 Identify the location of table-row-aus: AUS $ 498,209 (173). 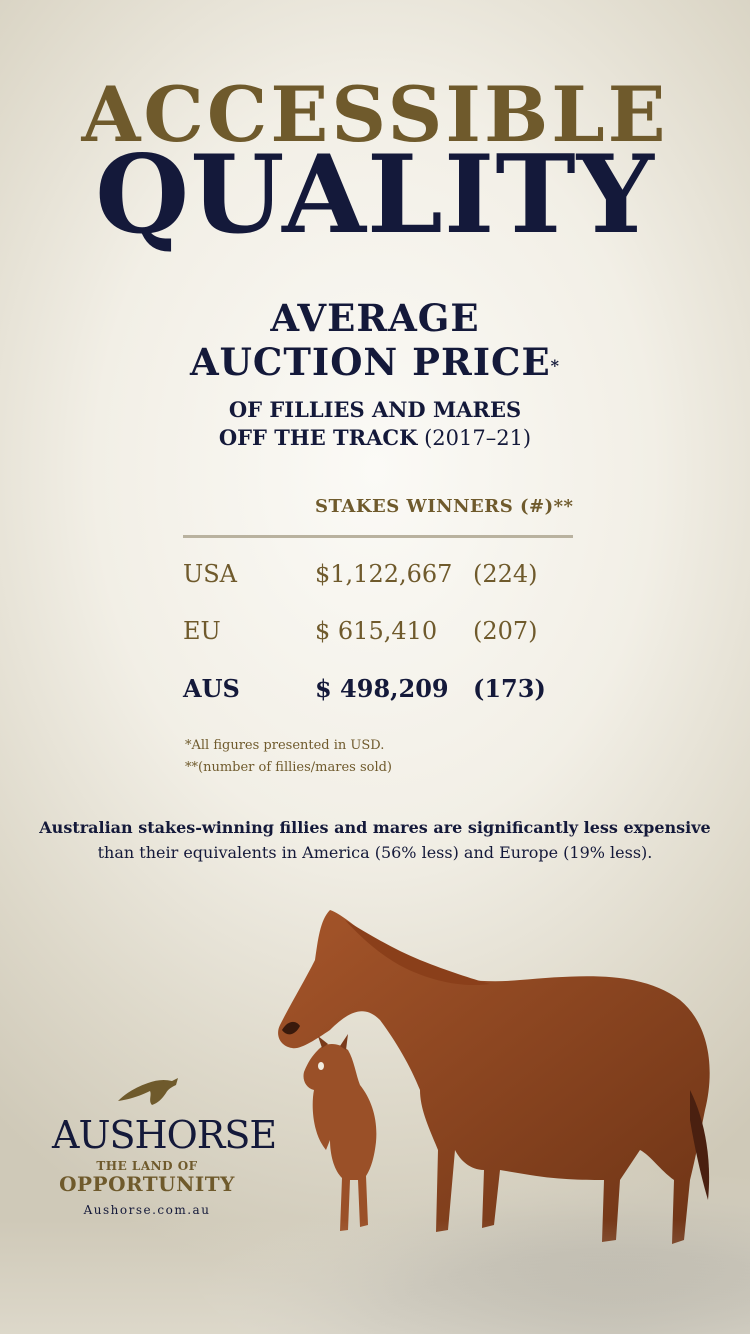
(383, 694).